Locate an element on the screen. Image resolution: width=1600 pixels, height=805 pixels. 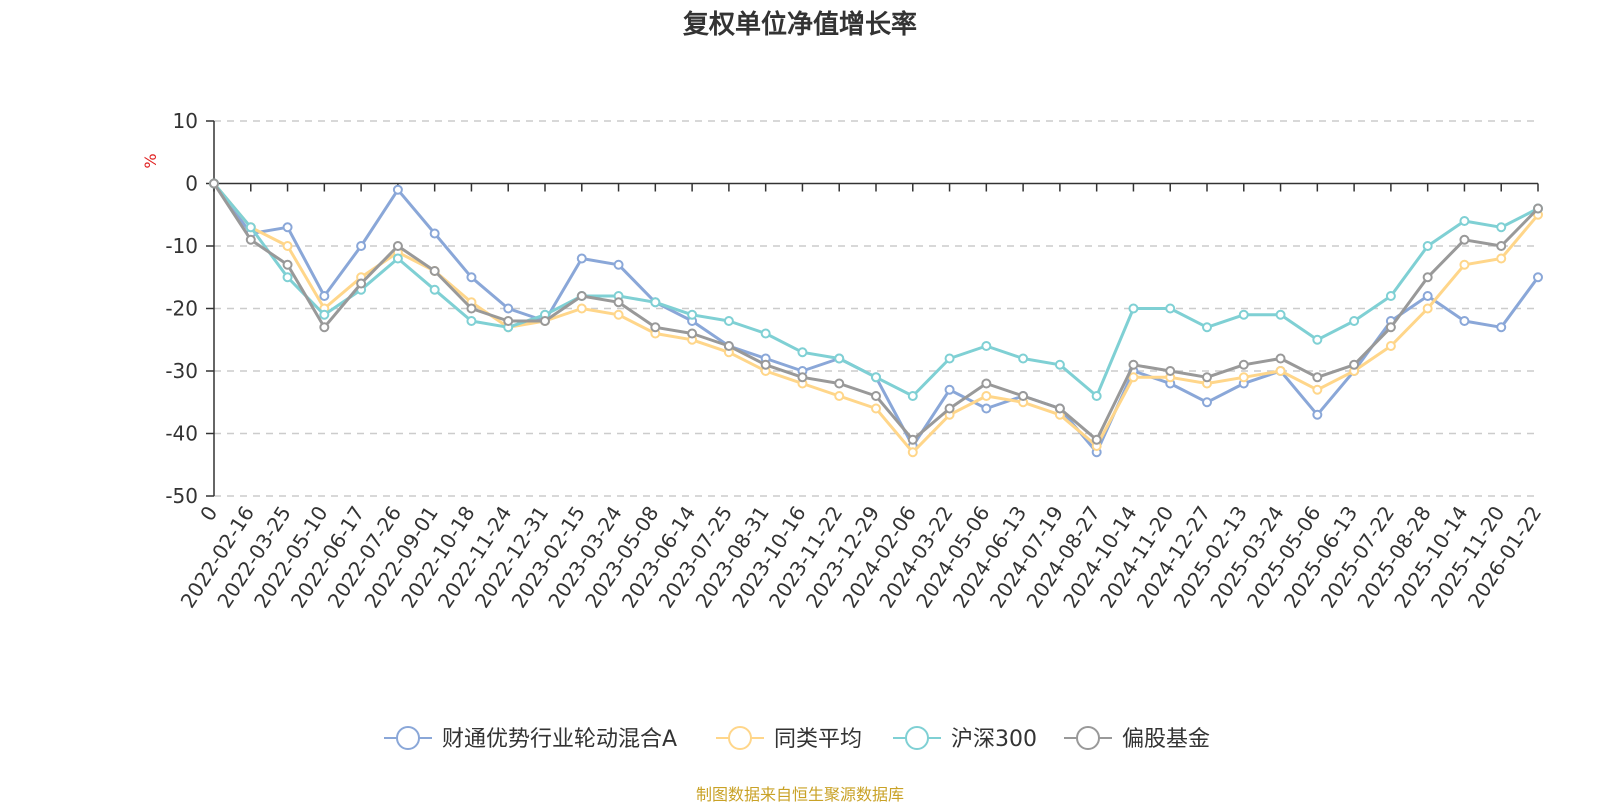
y-tick-label: 10 is located at coordinates (185, 121).